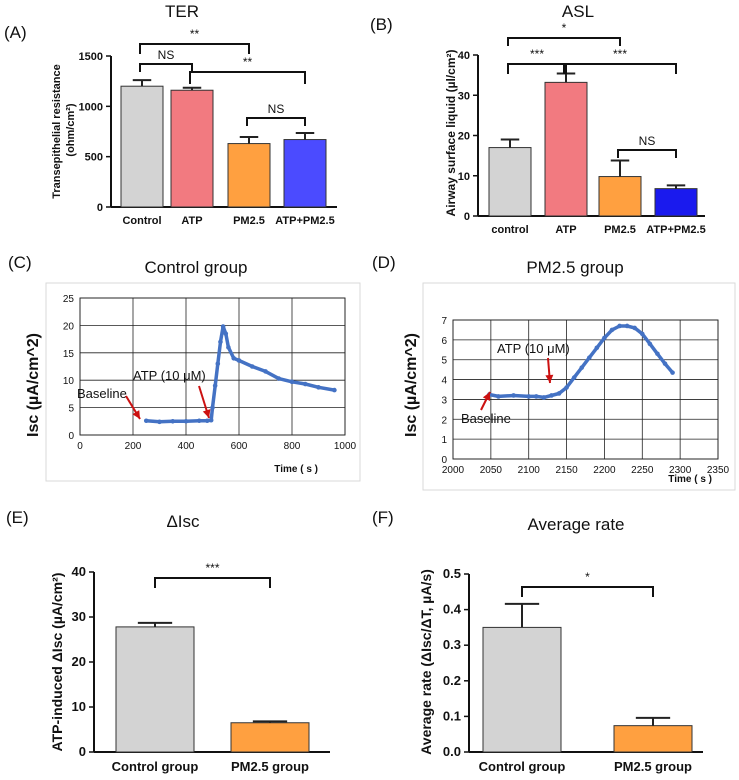  Describe the element at coordinates (444, 381) in the screenshot. I see `panel-d-ytick-label: 4` at that location.